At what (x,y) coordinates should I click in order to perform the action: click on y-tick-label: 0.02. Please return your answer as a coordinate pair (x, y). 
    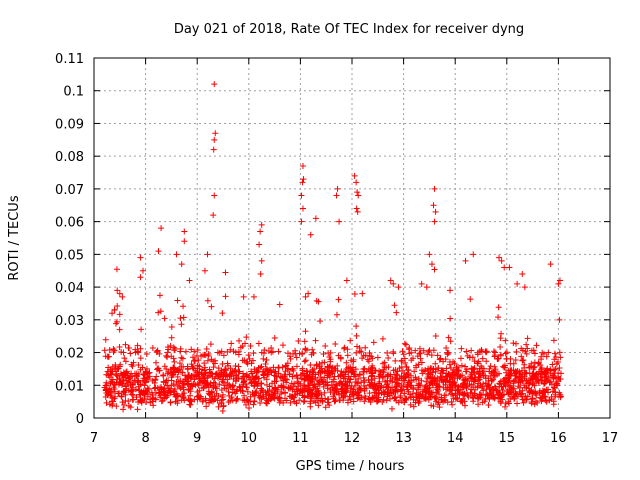
    Looking at the image, I should click on (69, 354).